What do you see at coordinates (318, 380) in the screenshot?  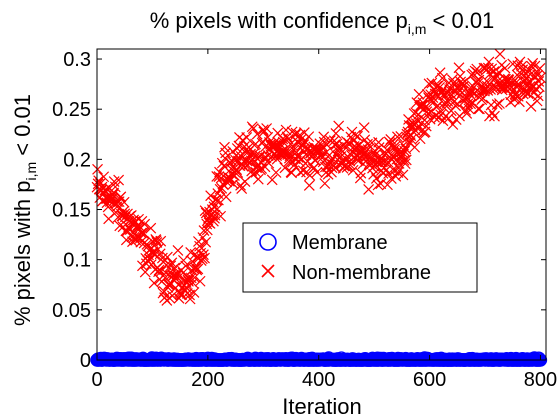 I see `x-tick-label: 400` at bounding box center [318, 380].